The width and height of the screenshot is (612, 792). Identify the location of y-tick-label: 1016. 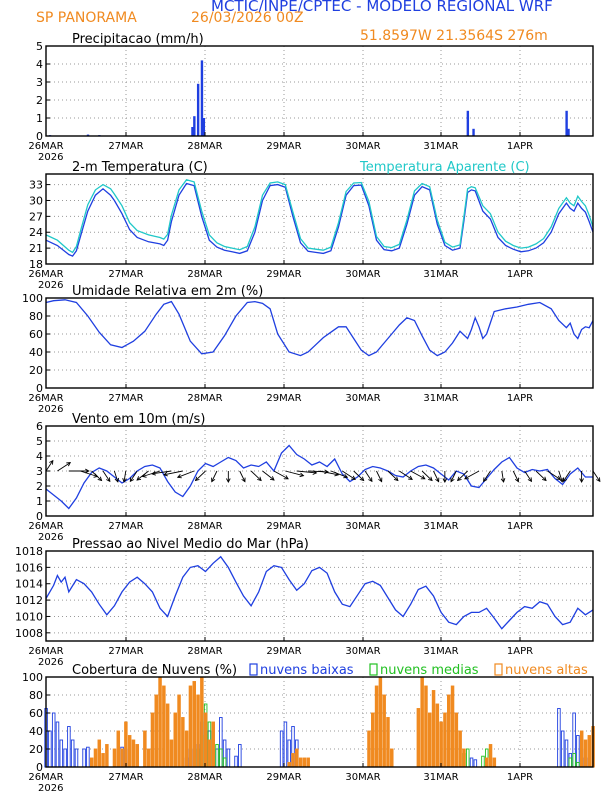
(29, 567).